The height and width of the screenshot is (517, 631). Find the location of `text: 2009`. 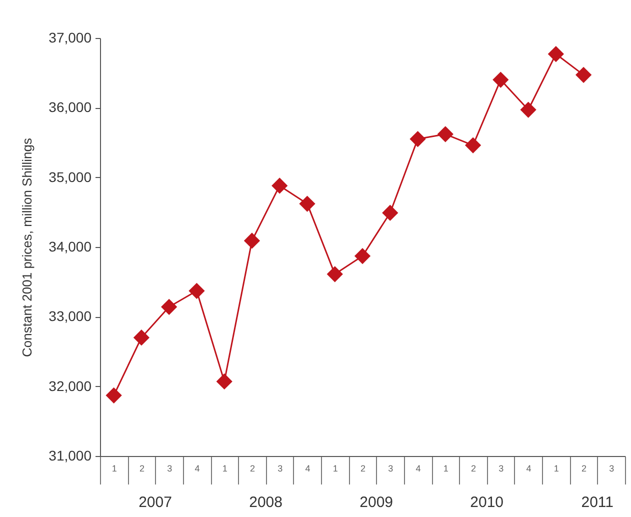

text: 2009 is located at coordinates (377, 502).